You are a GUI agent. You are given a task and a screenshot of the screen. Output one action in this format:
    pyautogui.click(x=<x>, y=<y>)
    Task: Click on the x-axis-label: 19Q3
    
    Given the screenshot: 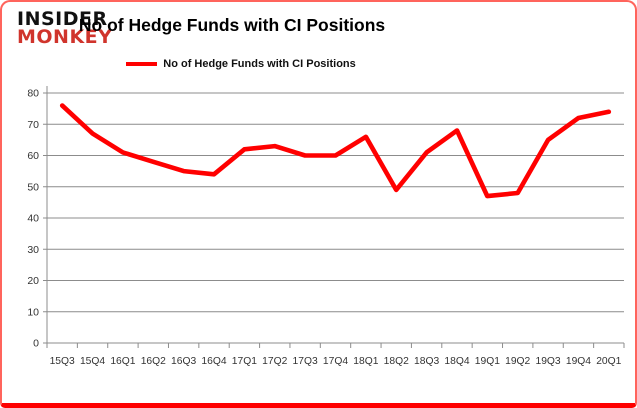 What is the action you would take?
    pyautogui.click(x=547, y=361)
    